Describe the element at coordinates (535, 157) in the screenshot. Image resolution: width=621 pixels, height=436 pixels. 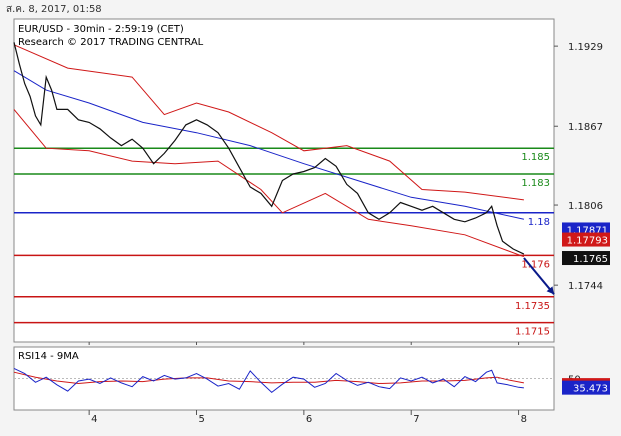
I see `level-label: 1.185` at that location.